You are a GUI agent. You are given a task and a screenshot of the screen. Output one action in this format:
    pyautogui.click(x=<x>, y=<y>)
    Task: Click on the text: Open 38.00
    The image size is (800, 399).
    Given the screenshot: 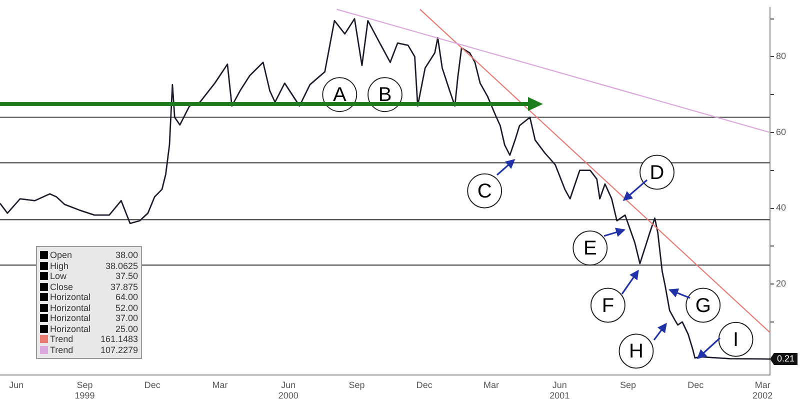 What is the action you would take?
    pyautogui.click(x=94, y=255)
    